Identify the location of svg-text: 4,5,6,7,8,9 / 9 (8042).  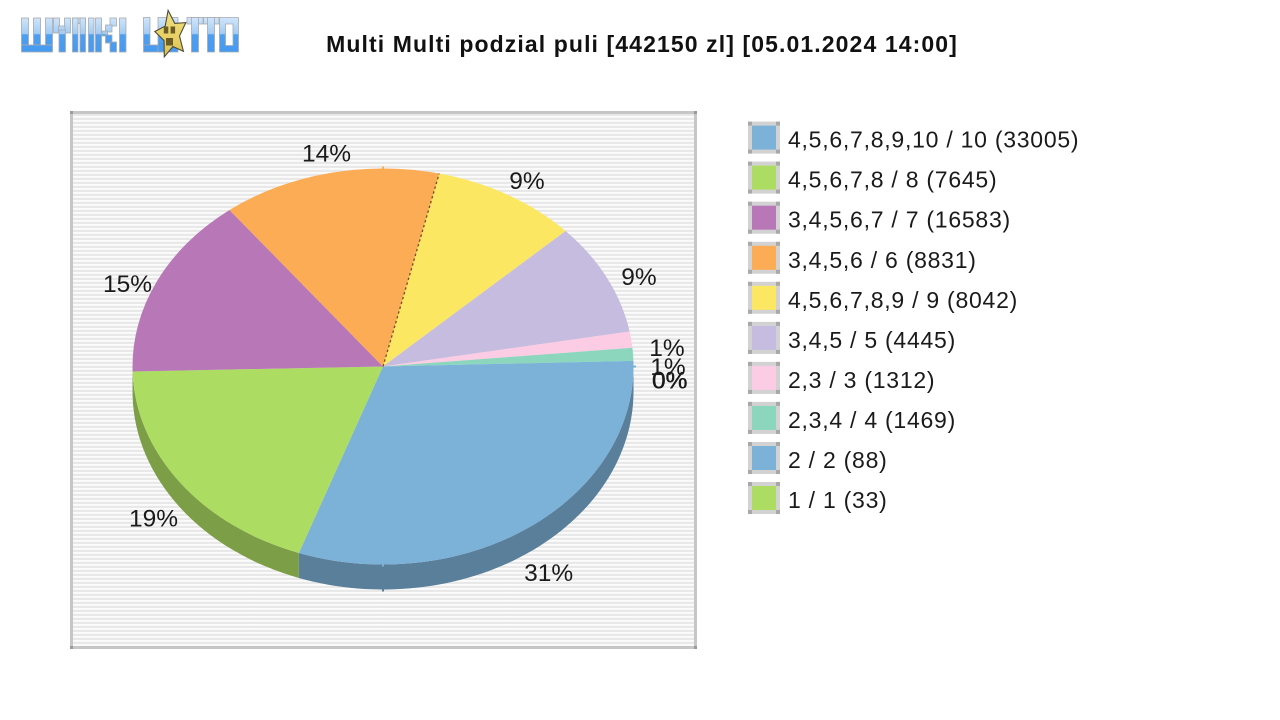
(903, 300).